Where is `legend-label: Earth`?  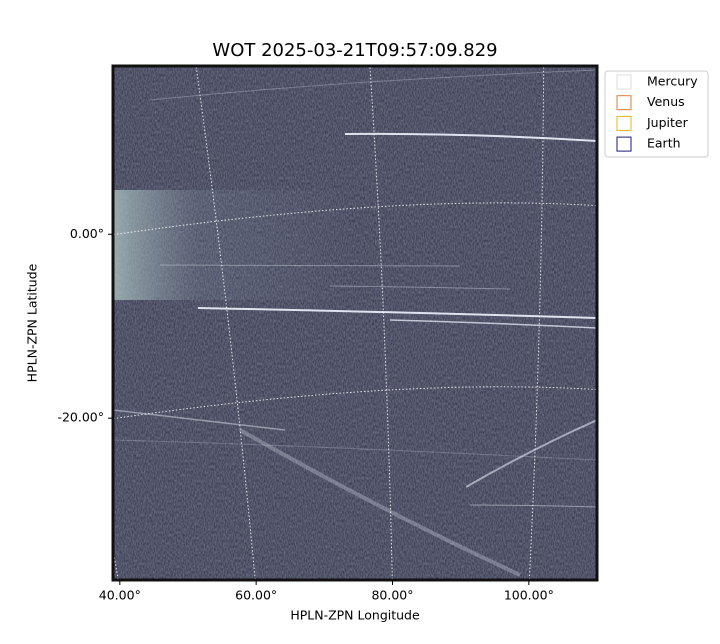
legend-label: Earth is located at coordinates (664, 143).